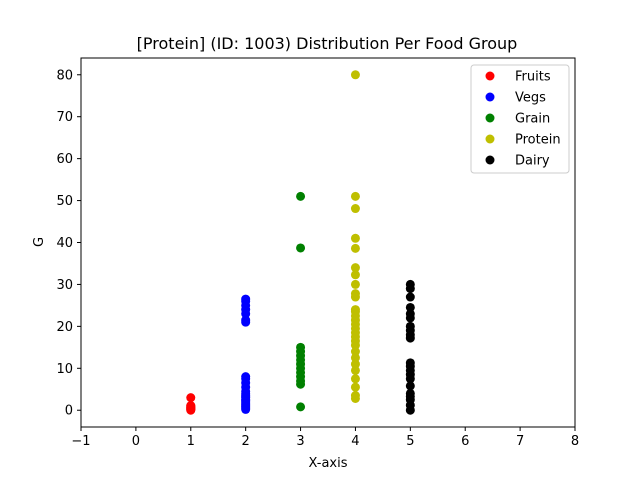 The width and height of the screenshot is (640, 480). Describe the element at coordinates (532, 161) in the screenshot. I see `legend-label-dairy: Dairy` at that location.